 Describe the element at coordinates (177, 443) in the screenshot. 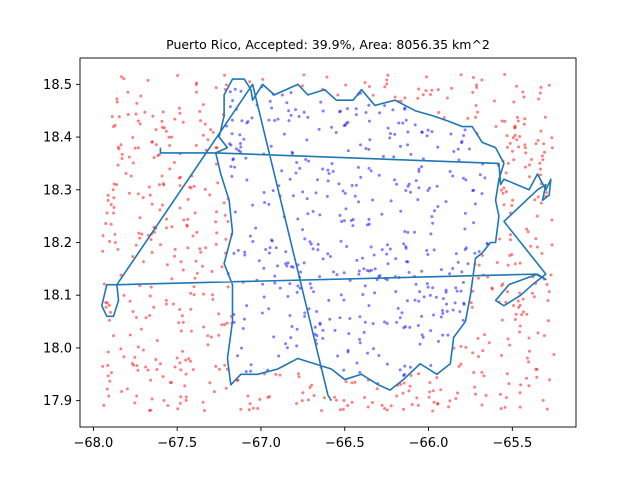

I see `x-tick-label: −67.5` at that location.